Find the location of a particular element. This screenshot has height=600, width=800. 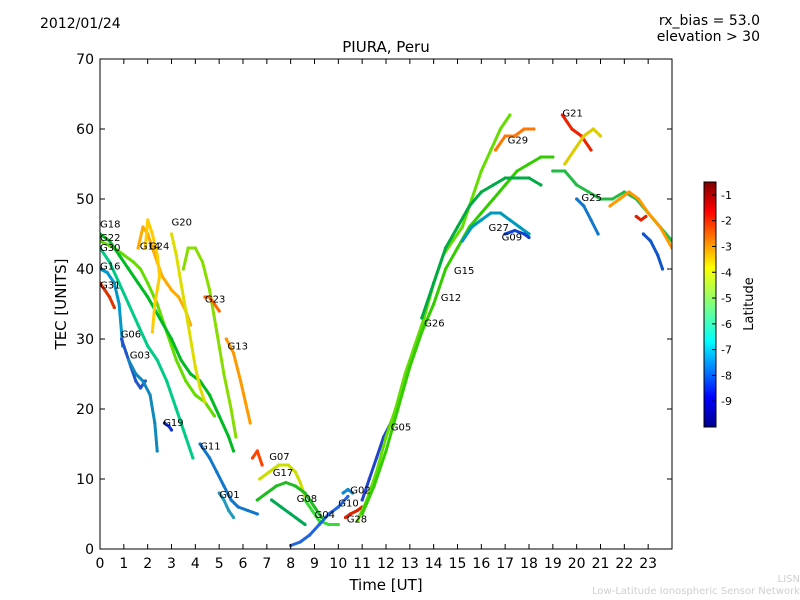

x-tick-label: 7 is located at coordinates (266, 564).